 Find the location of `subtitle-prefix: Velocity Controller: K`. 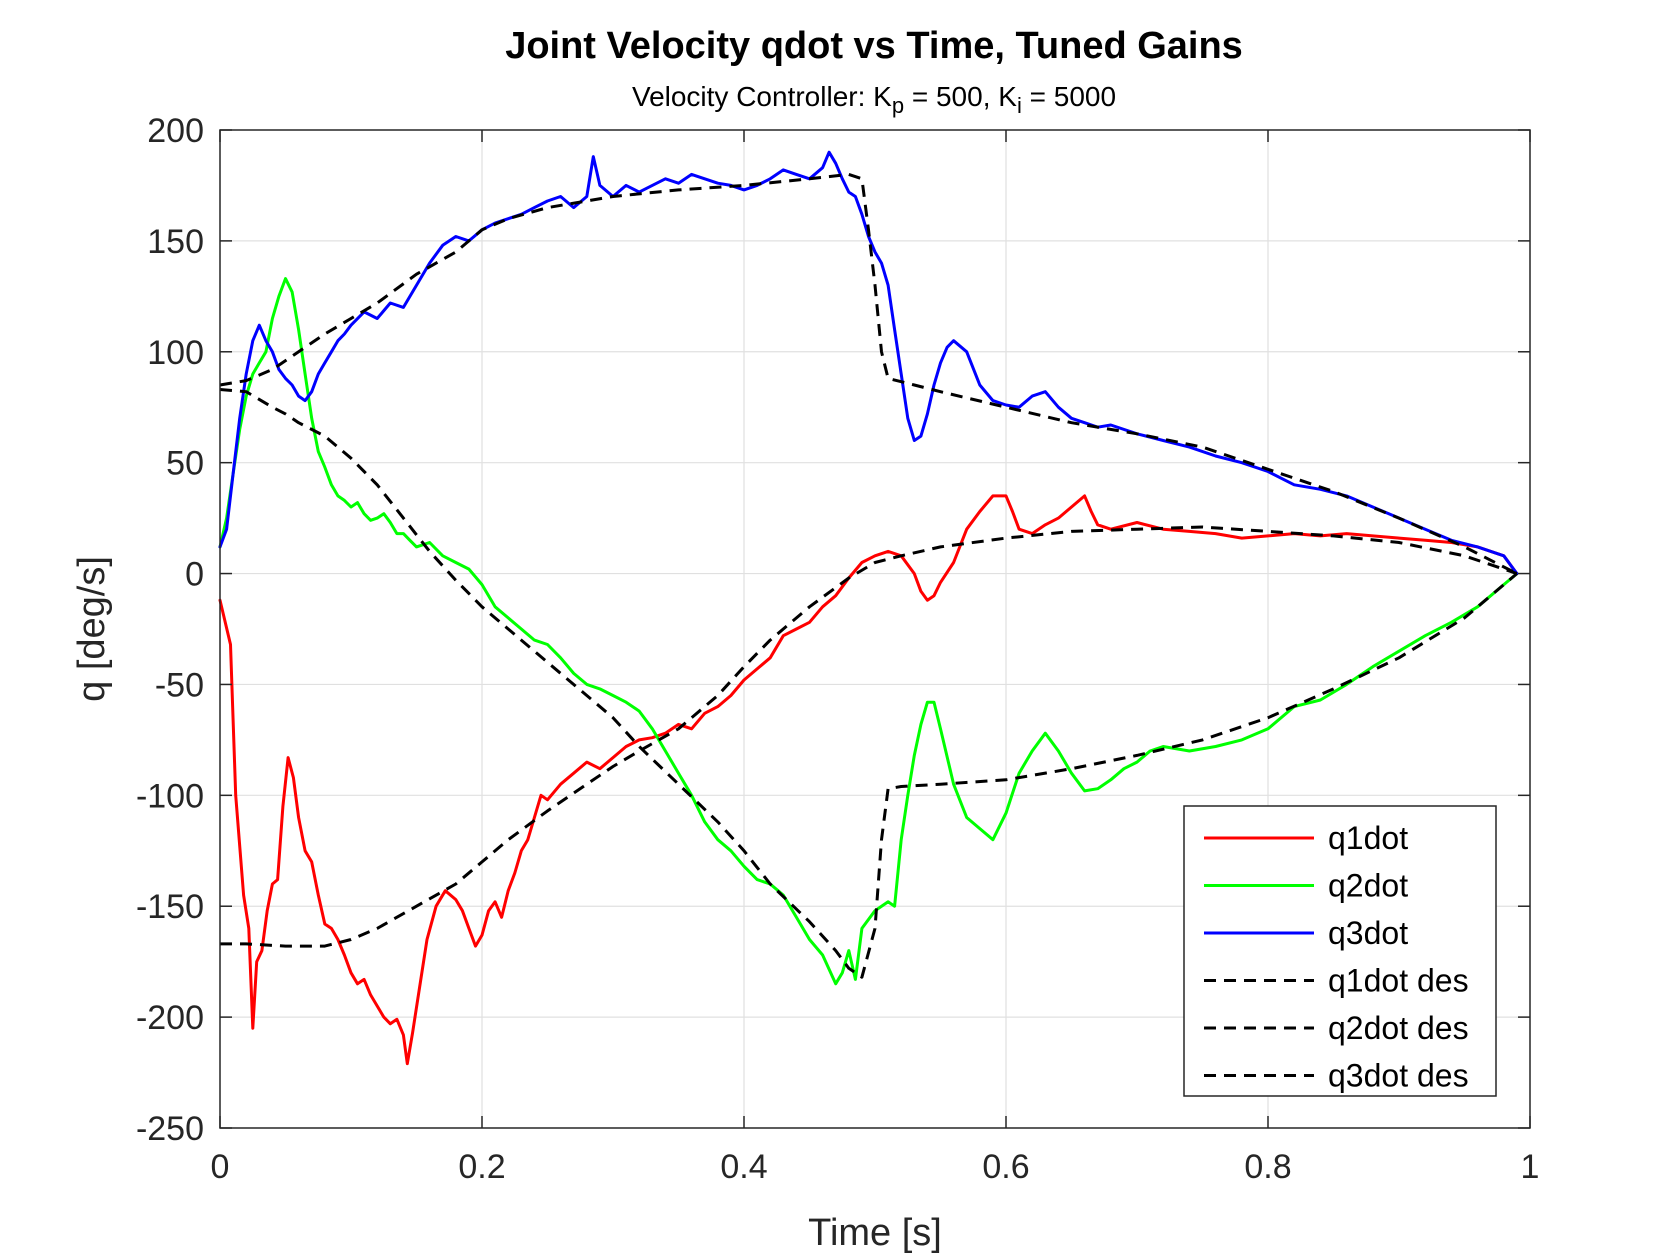

subtitle-prefix: Velocity Controller: K is located at coordinates (762, 96).